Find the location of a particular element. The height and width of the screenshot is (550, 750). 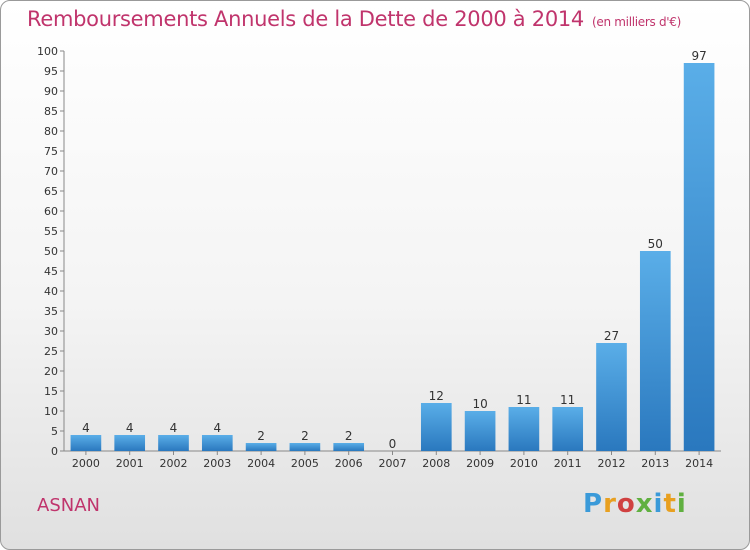

y-tick-label: 15 is located at coordinates (51, 391).